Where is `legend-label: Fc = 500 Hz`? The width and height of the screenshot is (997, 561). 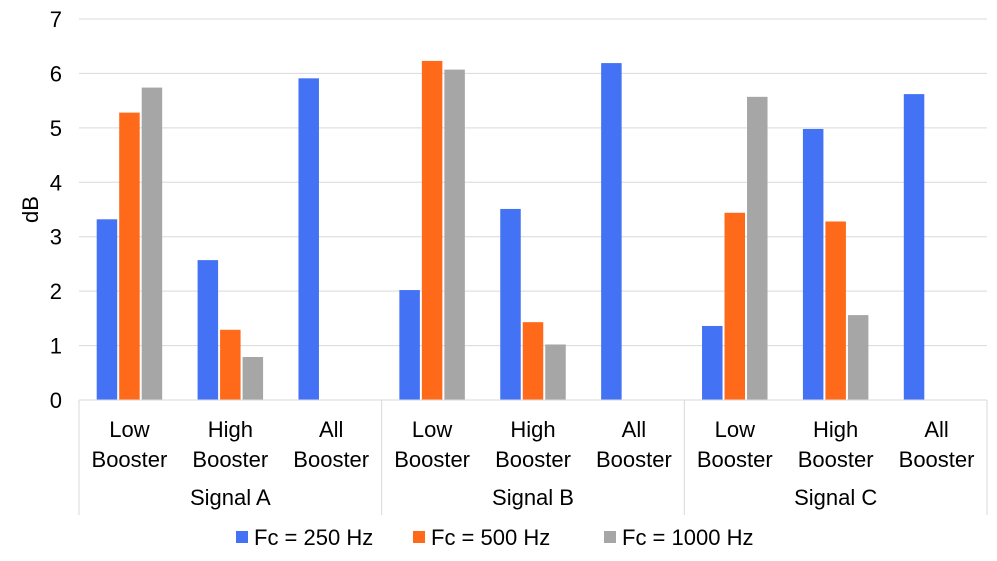
legend-label: Fc = 500 Hz is located at coordinates (490, 537).